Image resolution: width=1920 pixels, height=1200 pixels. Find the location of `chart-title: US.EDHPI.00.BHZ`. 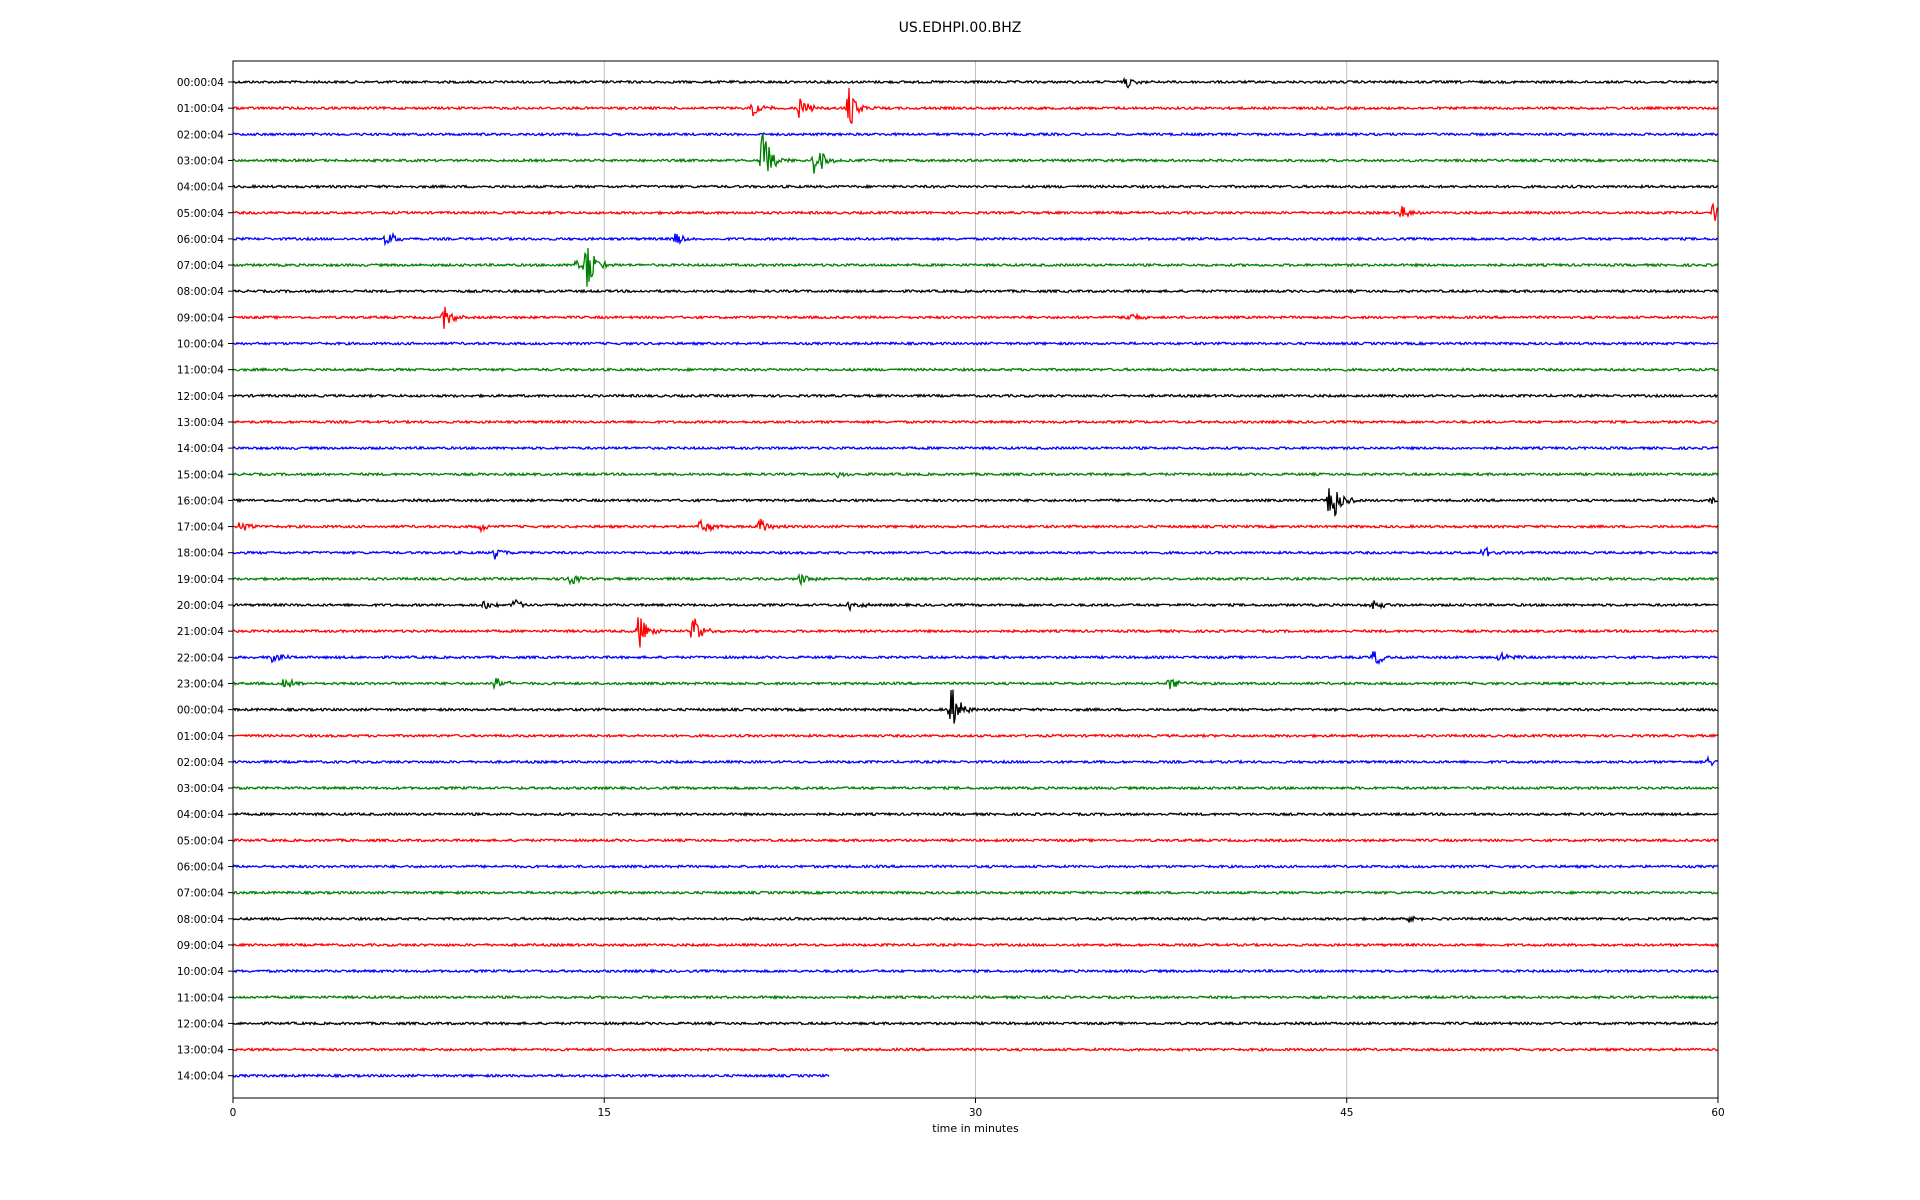

chart-title: US.EDHPI.00.BHZ is located at coordinates (960, 28).